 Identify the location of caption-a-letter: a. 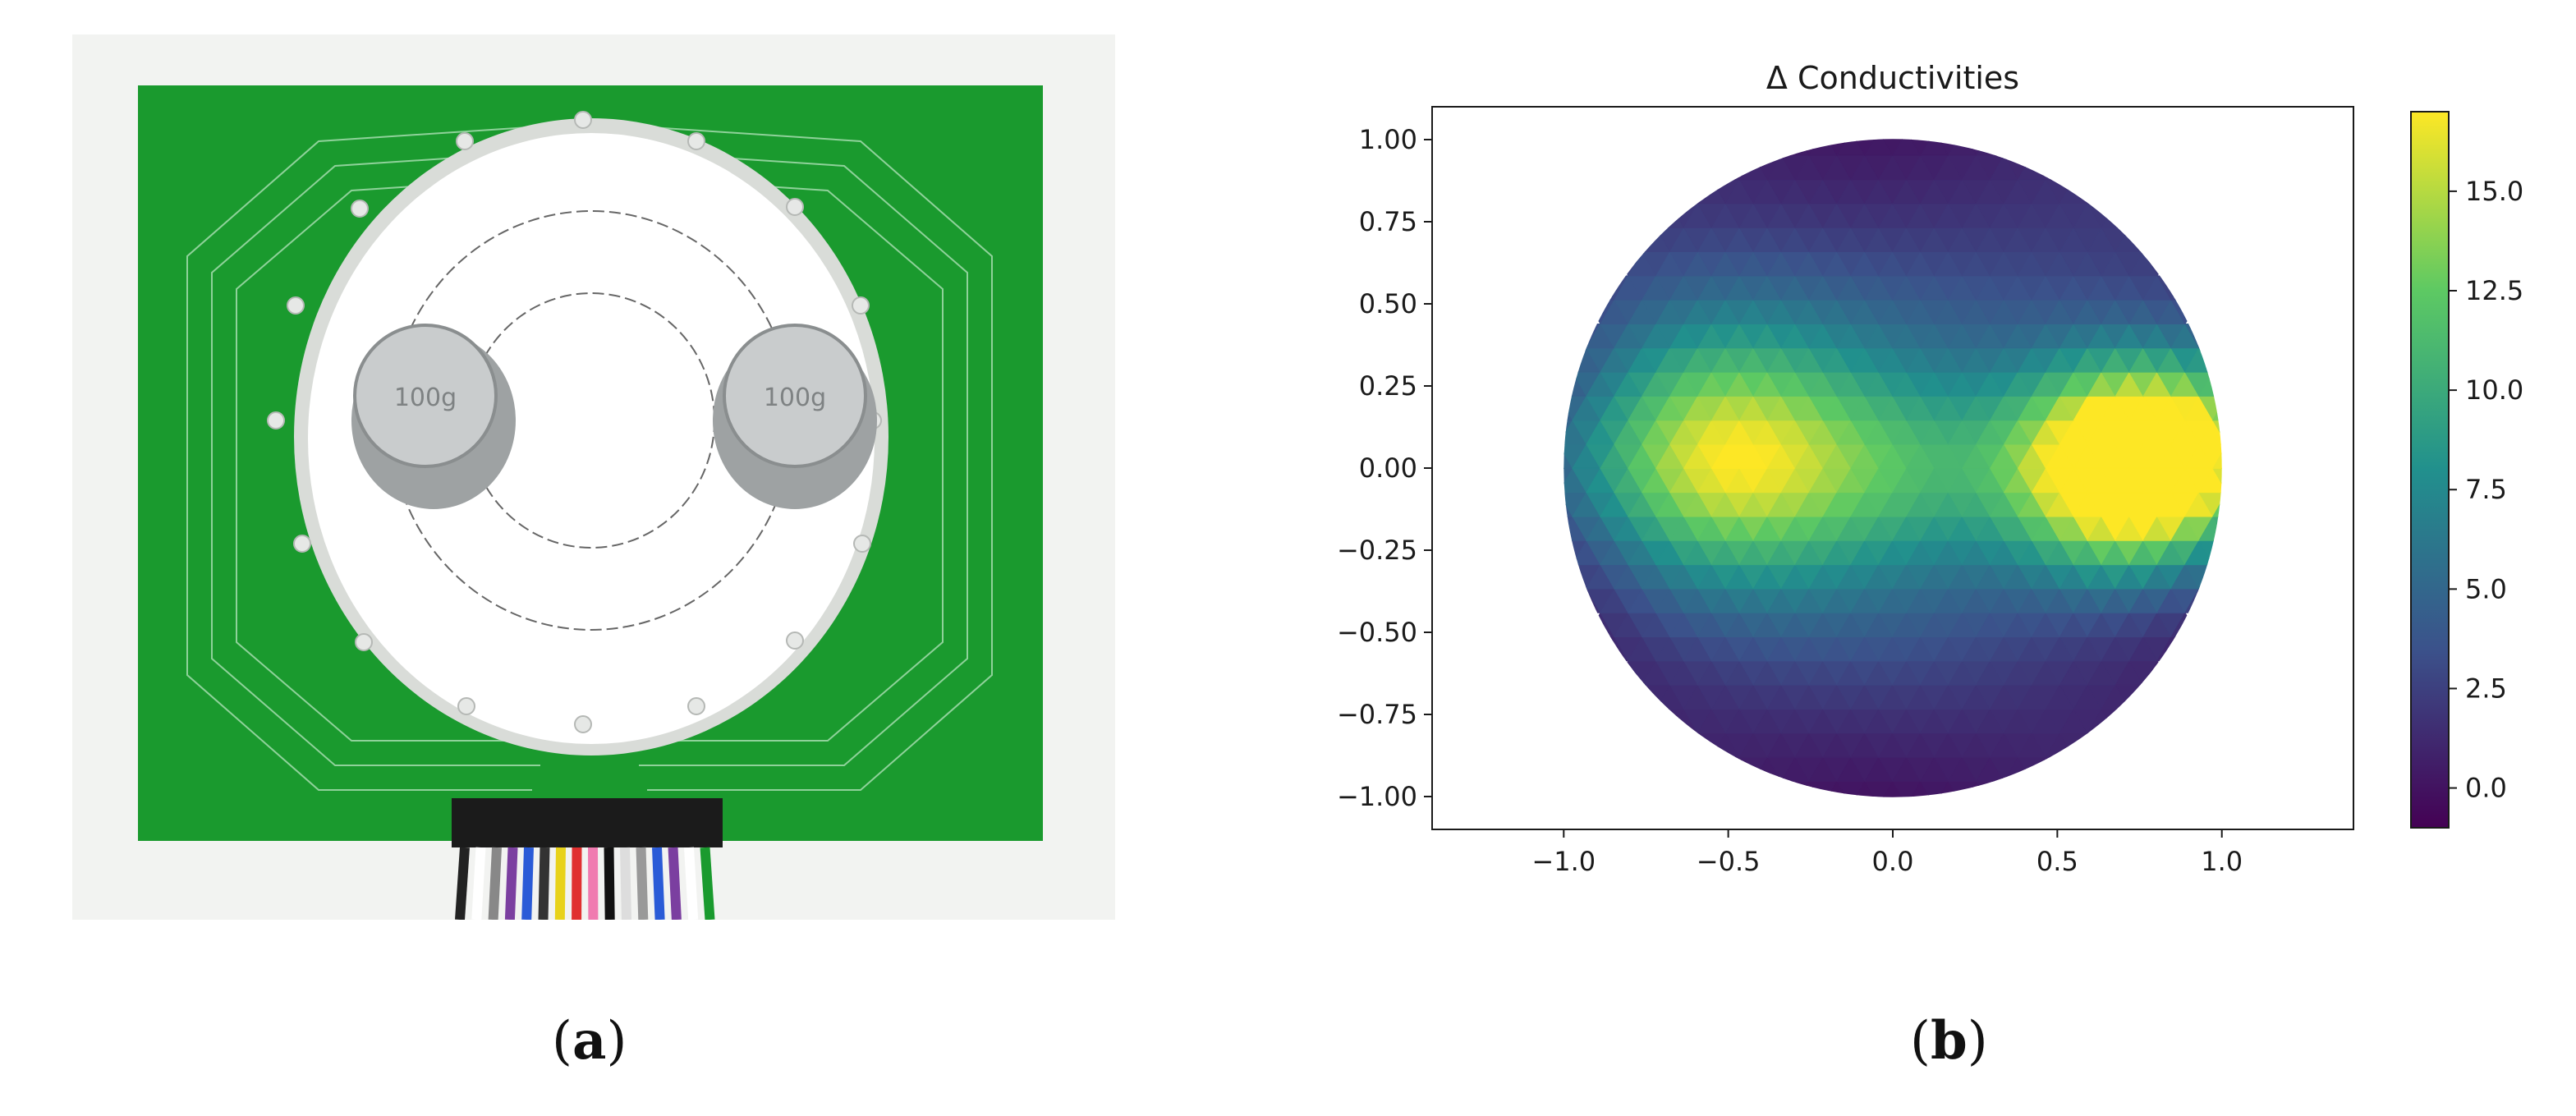
(589, 1041).